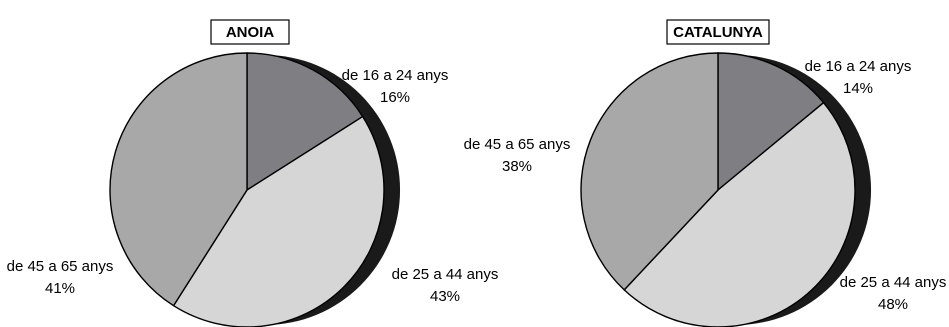 The height and width of the screenshot is (327, 949). Describe the element at coordinates (395, 97) in the screenshot. I see `slice-value-16-24: 16%` at that location.